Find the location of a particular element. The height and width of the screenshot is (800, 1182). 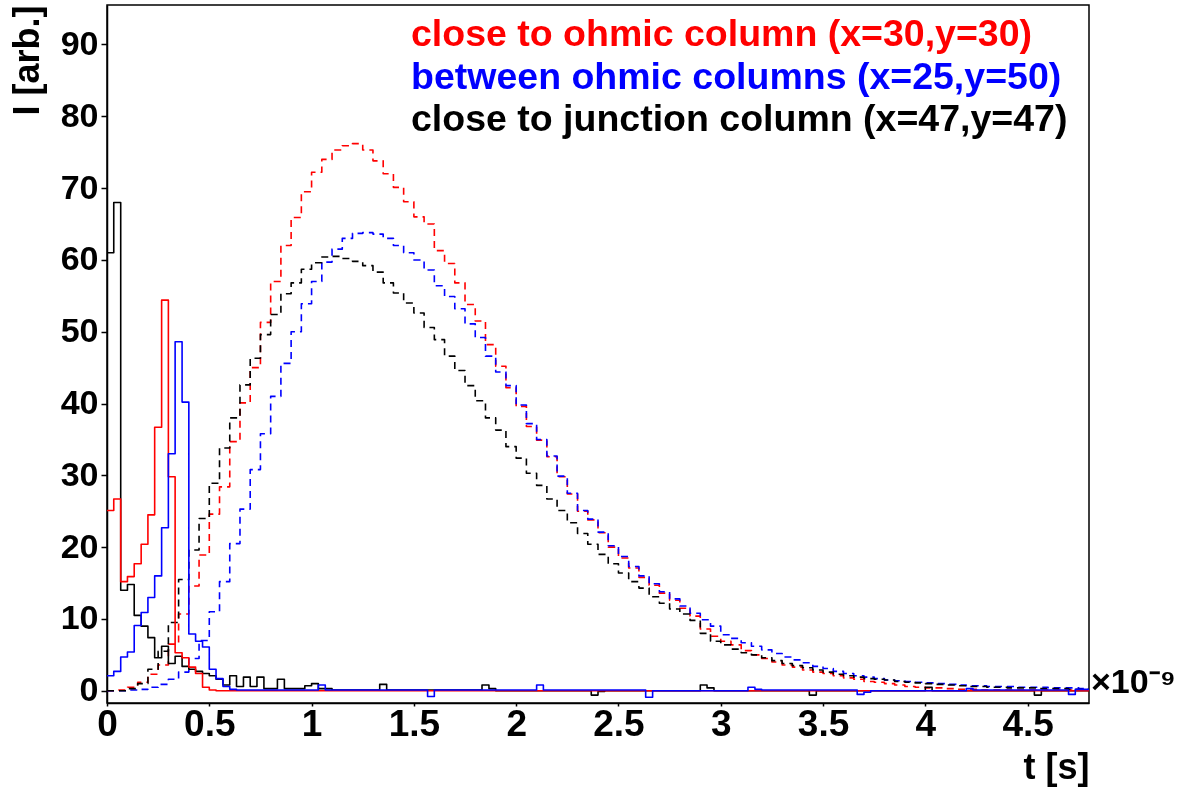

y-tick-label: 30 is located at coordinates (79, 473).